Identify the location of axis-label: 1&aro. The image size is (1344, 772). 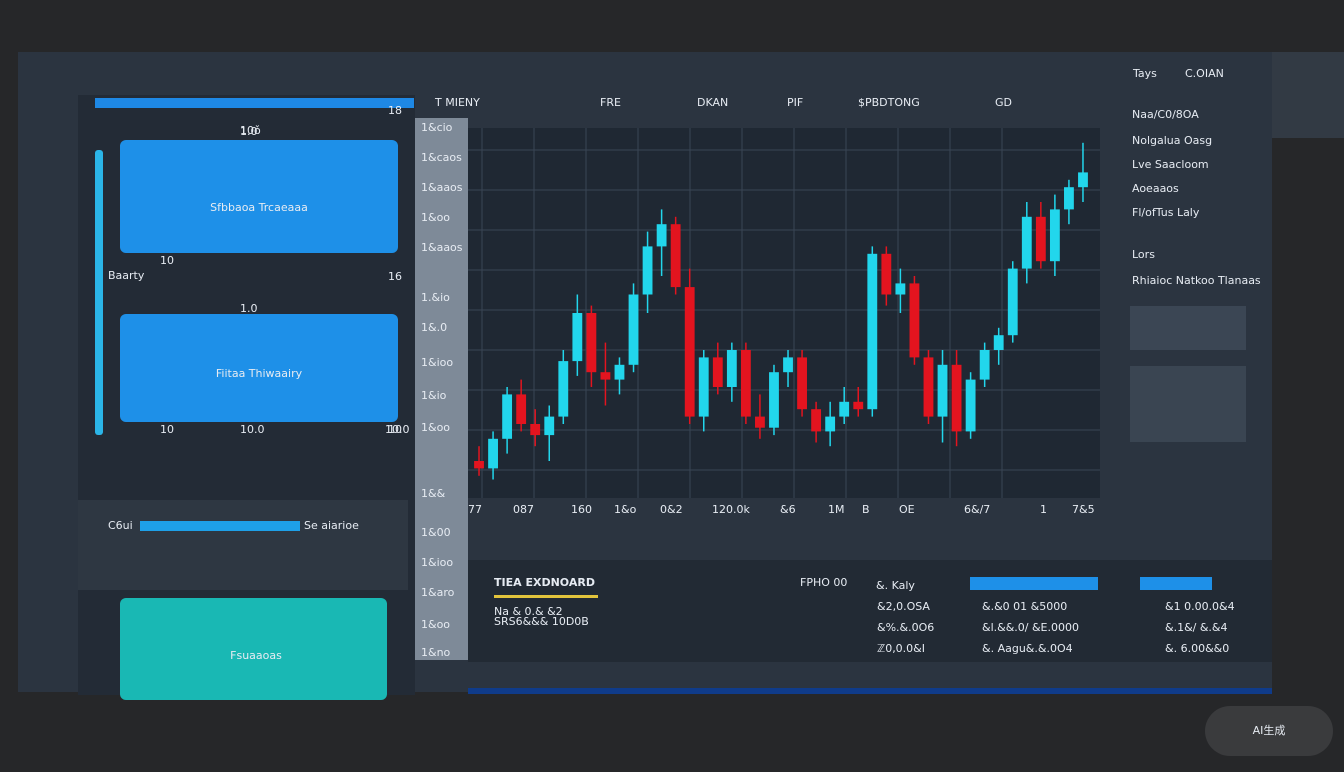
(438, 592).